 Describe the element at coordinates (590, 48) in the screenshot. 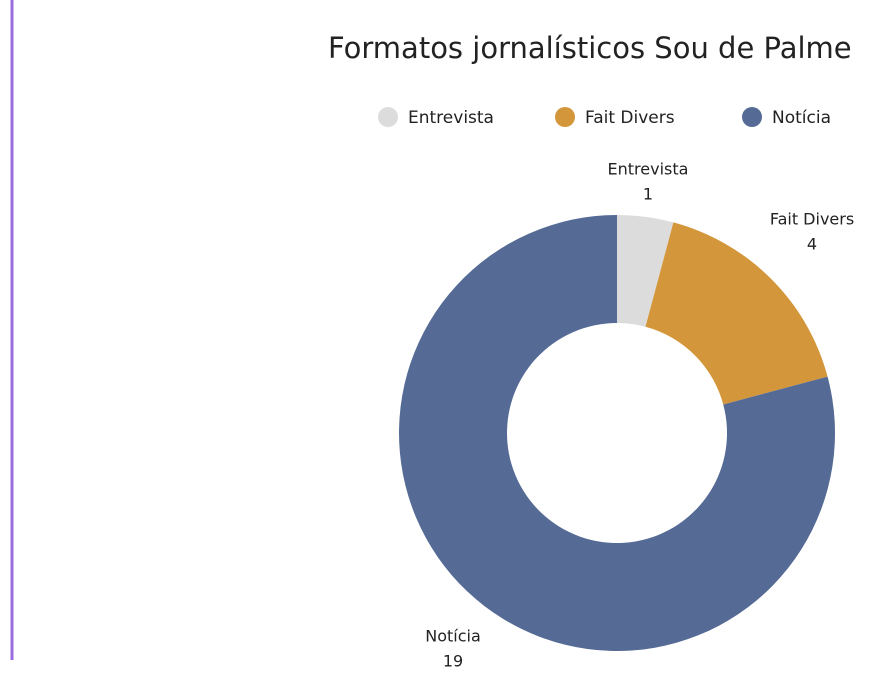

I see `chart-title: Formatos jornalísticos Sou de Palme` at that location.